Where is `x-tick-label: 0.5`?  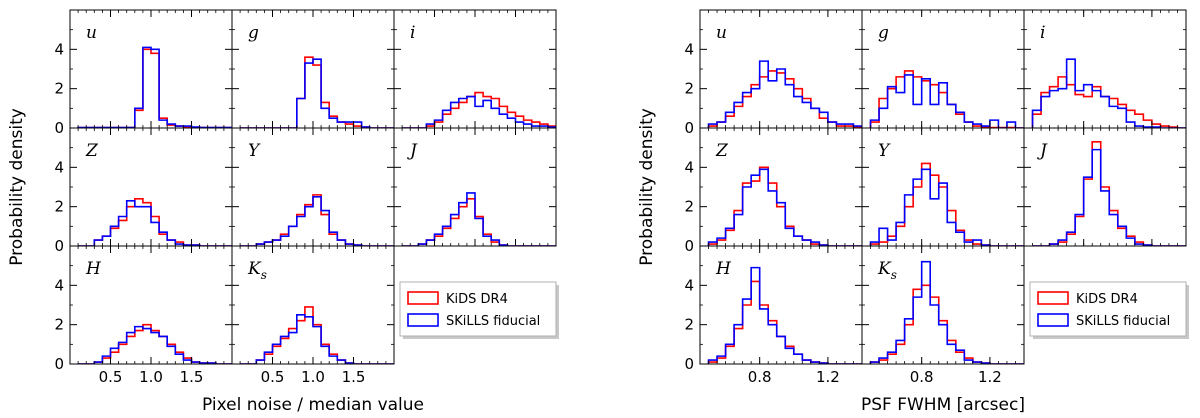
x-tick-label: 0.5 is located at coordinates (273, 377).